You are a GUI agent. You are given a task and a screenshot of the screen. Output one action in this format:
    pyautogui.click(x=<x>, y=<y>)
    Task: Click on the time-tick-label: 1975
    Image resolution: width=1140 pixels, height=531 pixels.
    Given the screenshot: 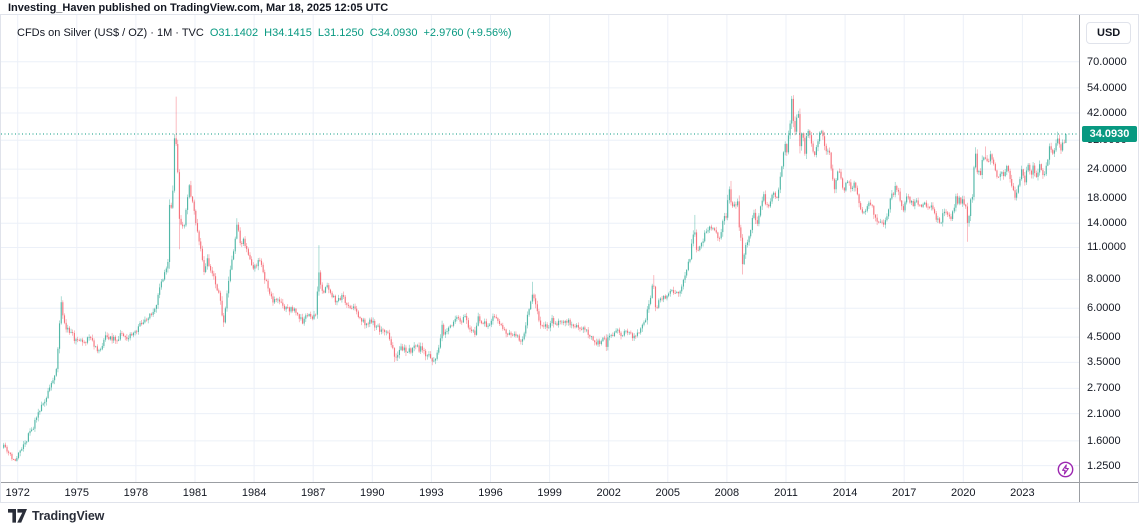 What is the action you would take?
    pyautogui.click(x=77, y=493)
    